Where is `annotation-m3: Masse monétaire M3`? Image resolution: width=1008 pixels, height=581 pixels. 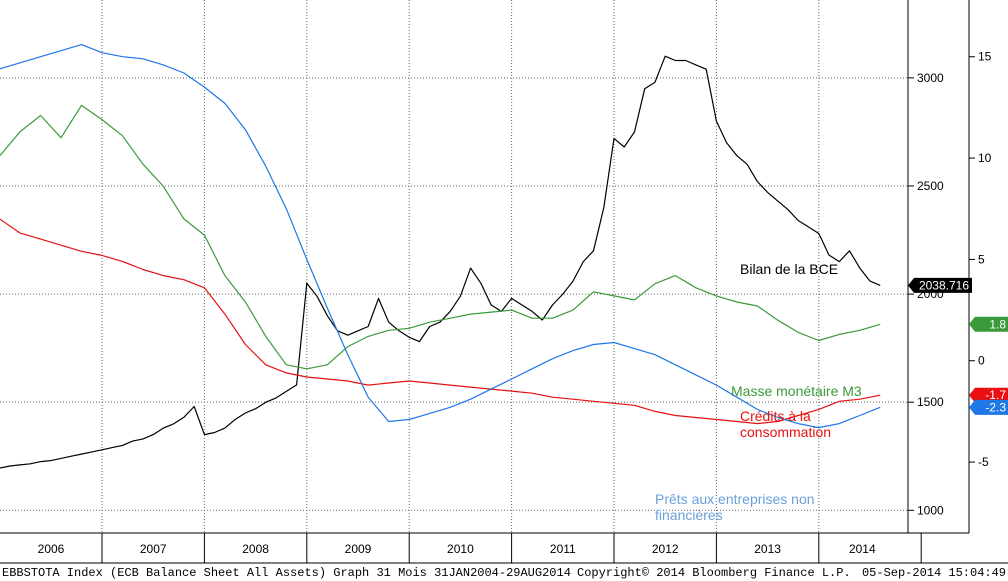 annotation-m3: Masse monétaire M3 is located at coordinates (796, 391).